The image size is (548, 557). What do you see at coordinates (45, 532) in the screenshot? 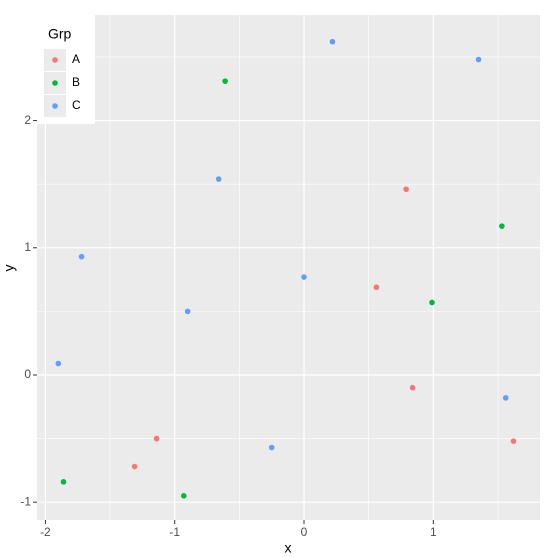
I see `x-tick-label: -2` at bounding box center [45, 532].